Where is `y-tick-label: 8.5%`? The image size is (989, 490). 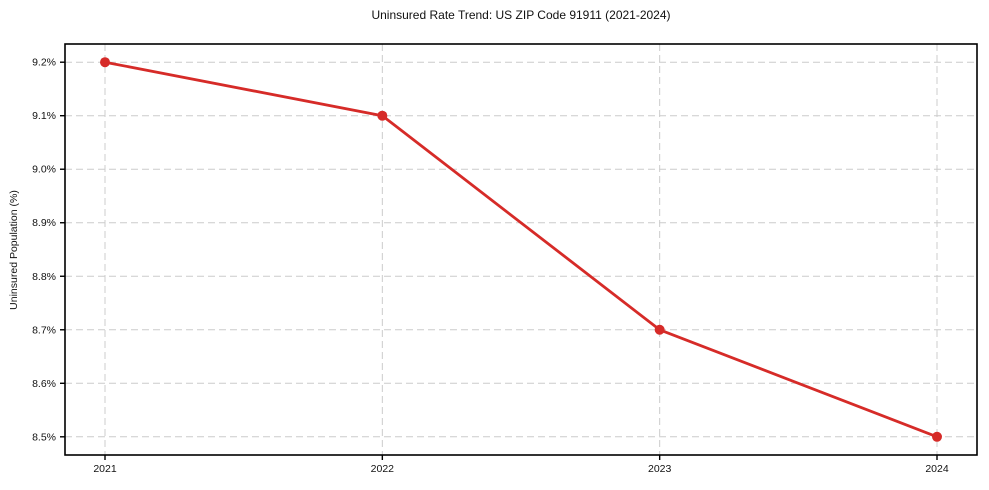 y-tick-label: 8.5% is located at coordinates (44, 437).